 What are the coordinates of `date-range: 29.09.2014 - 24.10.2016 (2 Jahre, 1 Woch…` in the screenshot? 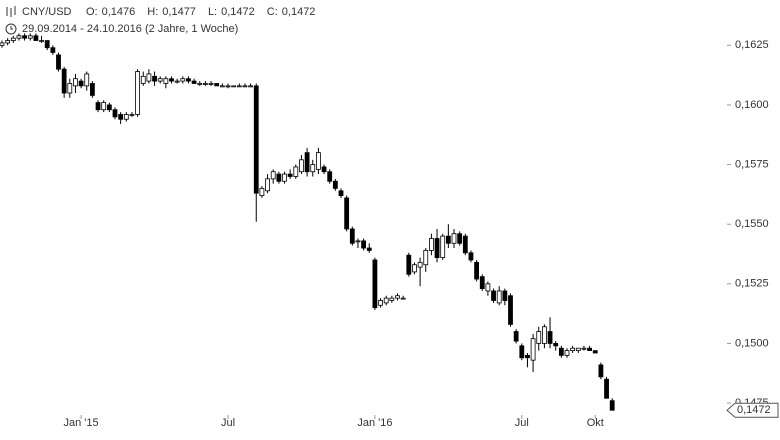 It's located at (130, 29).